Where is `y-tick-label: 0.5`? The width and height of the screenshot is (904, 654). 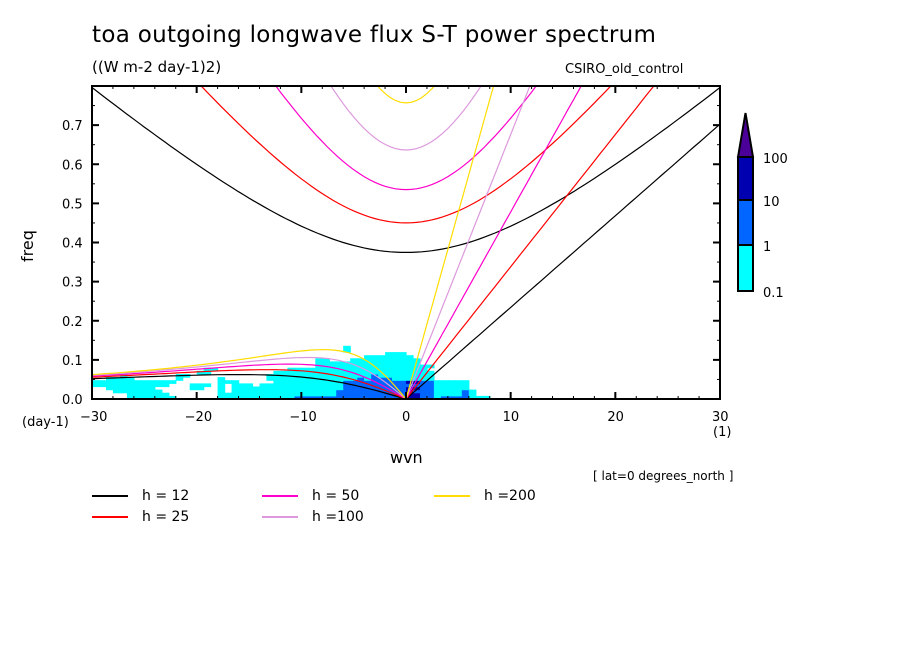
y-tick-label: 0.5 is located at coordinates (72, 204).